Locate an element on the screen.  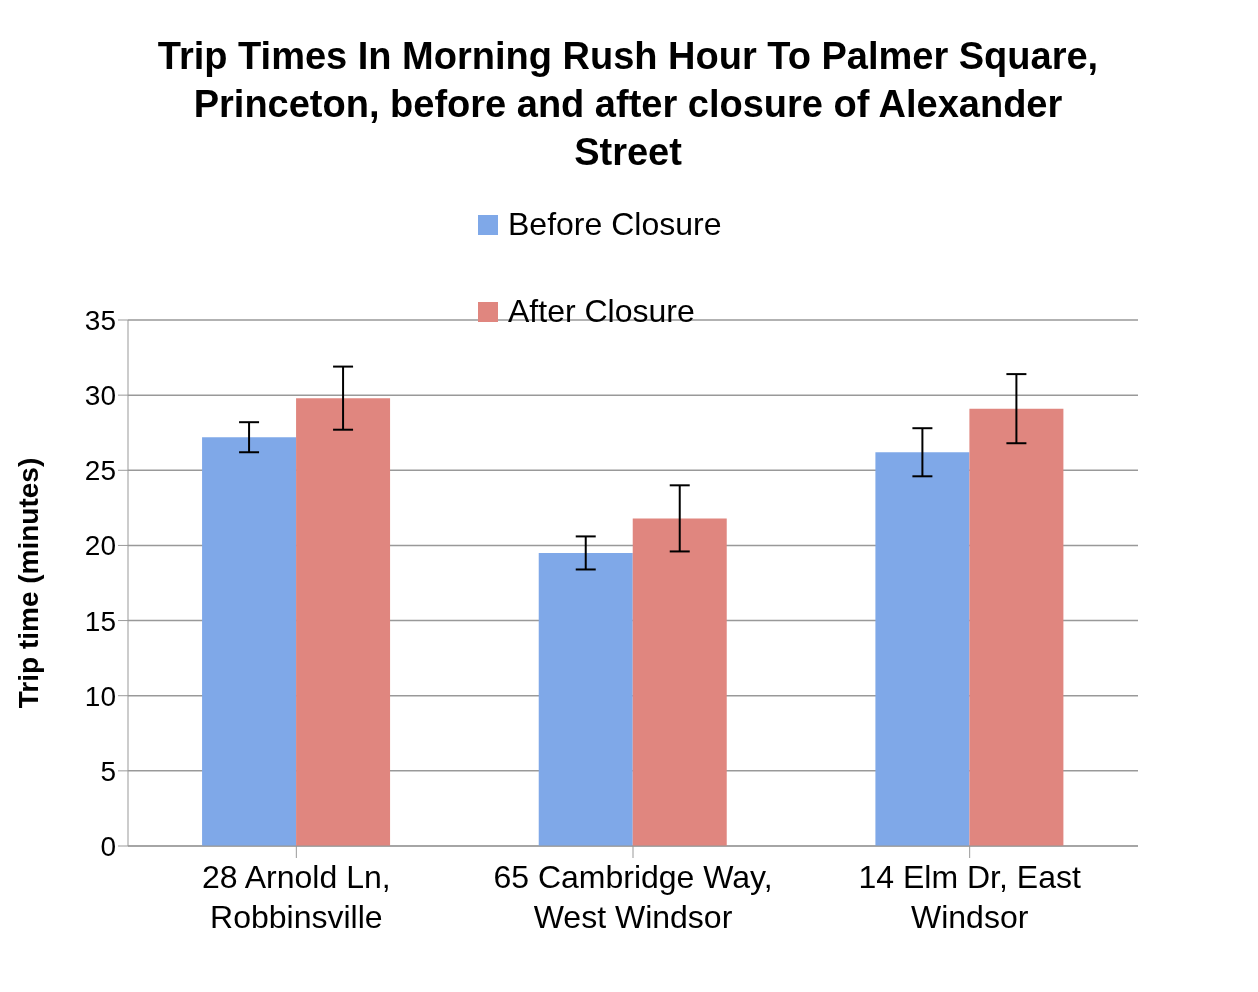
chart-title: Trip Times In Morning Rush Hour To Palmer Square, Princeton, before and after closure of Alexander Street is located at coordinates (628, 104).